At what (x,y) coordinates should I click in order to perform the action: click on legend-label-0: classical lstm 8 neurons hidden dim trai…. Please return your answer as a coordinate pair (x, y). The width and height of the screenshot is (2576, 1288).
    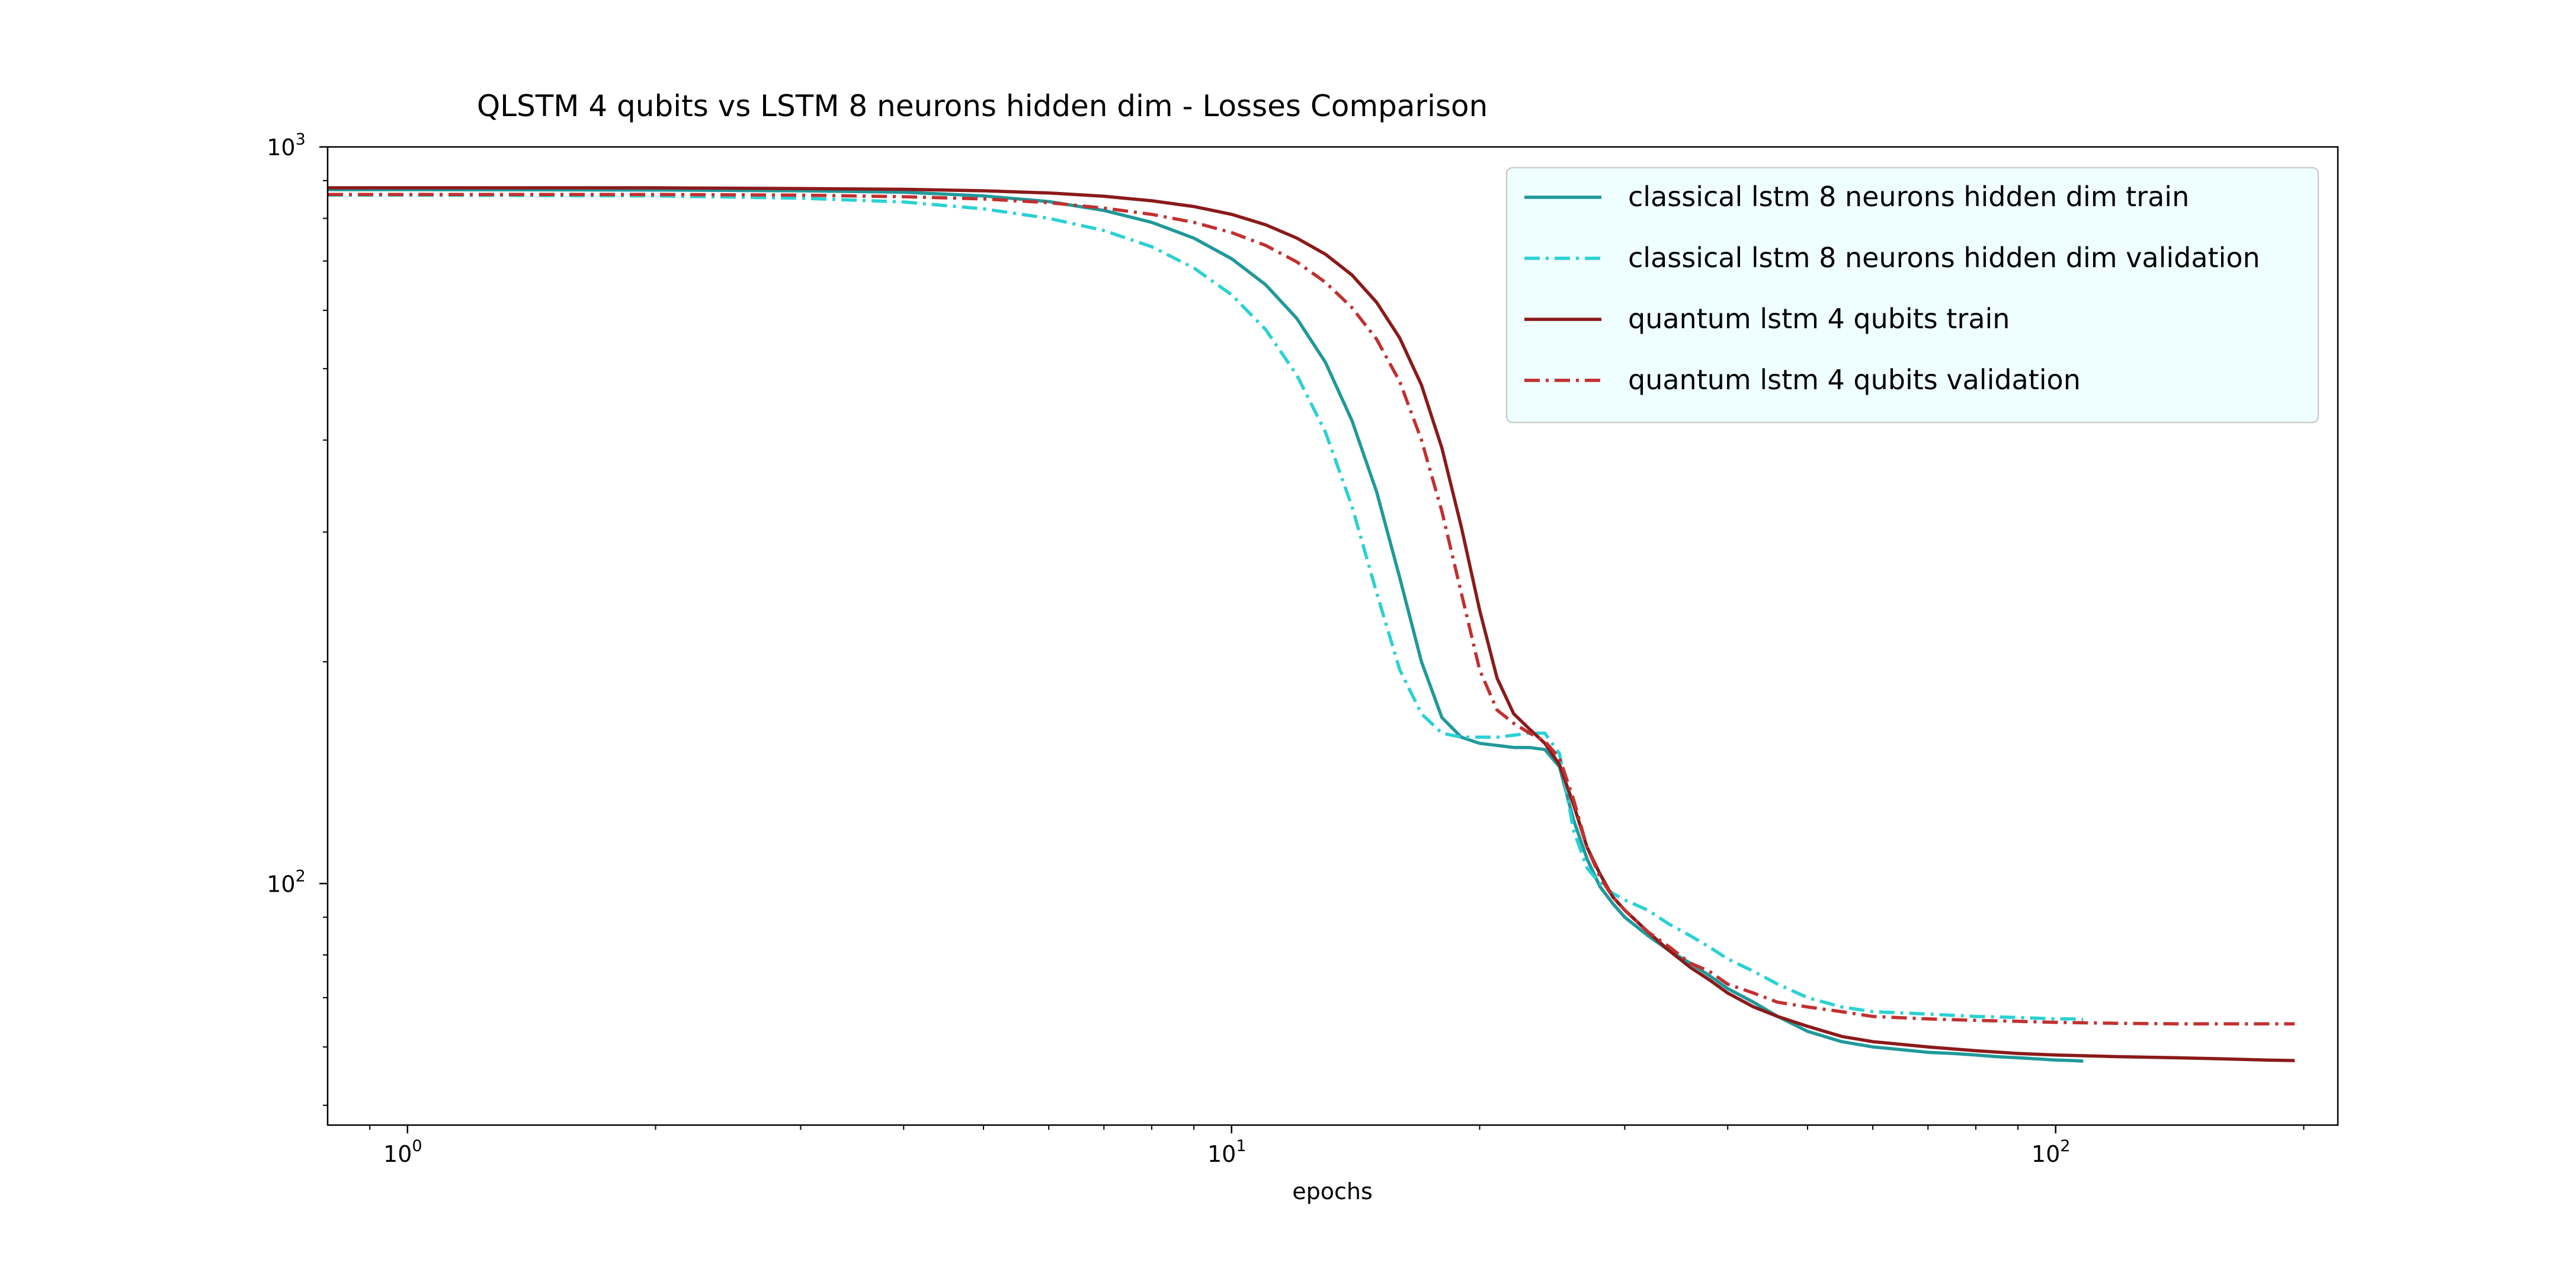
    Looking at the image, I should click on (1908, 197).